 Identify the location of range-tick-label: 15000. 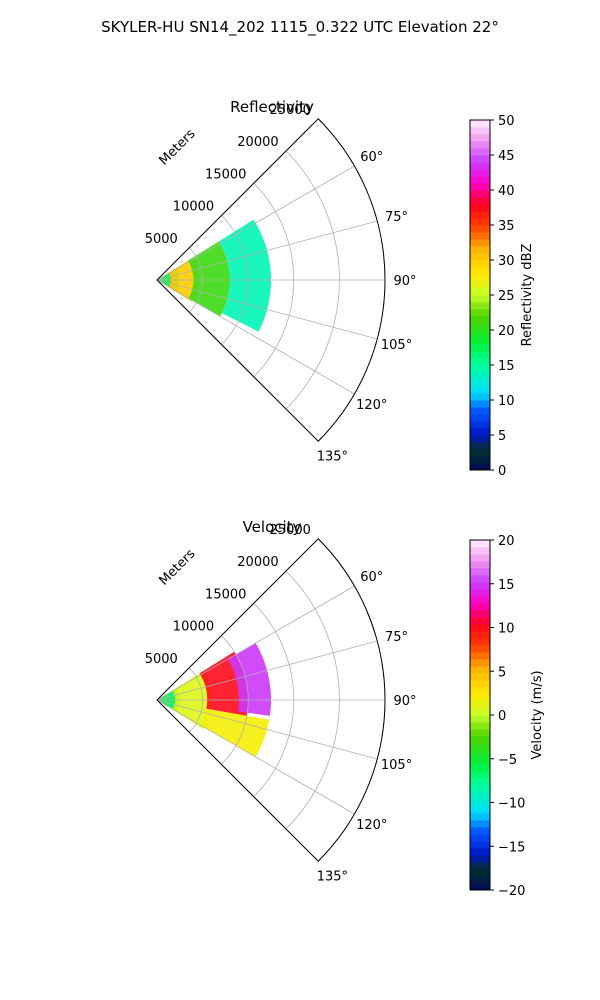
(225, 594).